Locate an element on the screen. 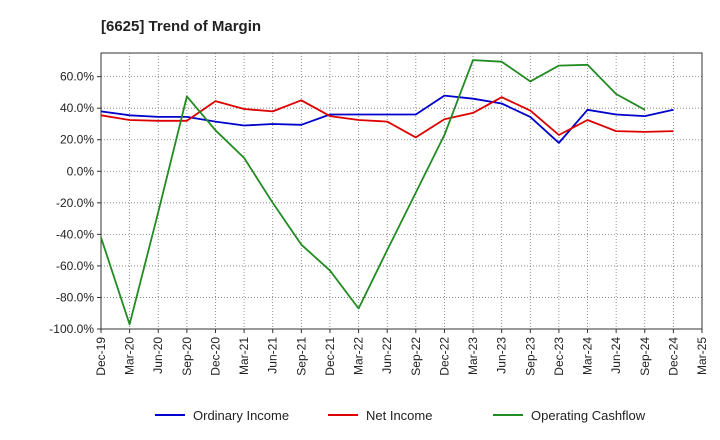  y-tick-label: 20.0% is located at coordinates (77, 140).